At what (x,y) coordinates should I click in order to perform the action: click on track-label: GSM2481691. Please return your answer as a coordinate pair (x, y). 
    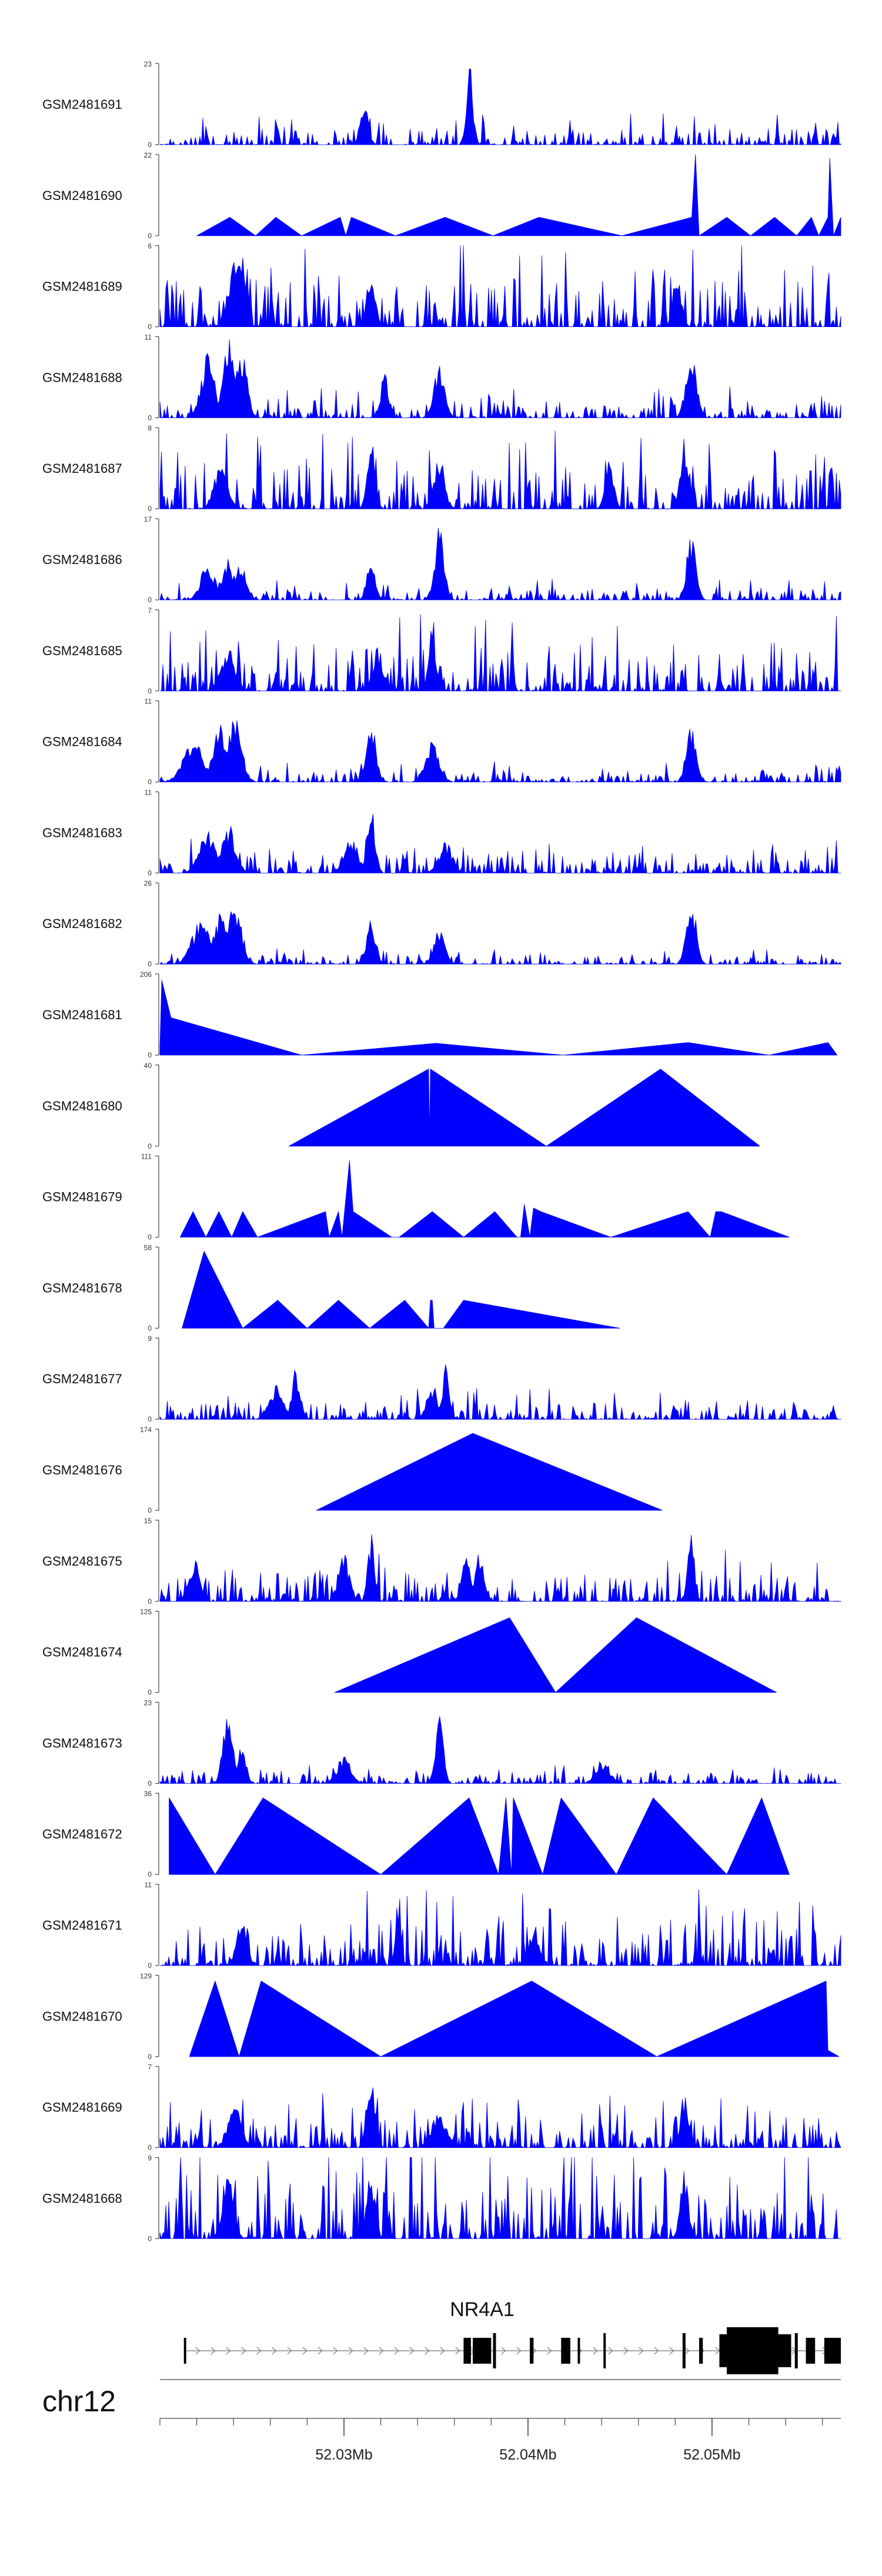
    Looking at the image, I should click on (82, 104).